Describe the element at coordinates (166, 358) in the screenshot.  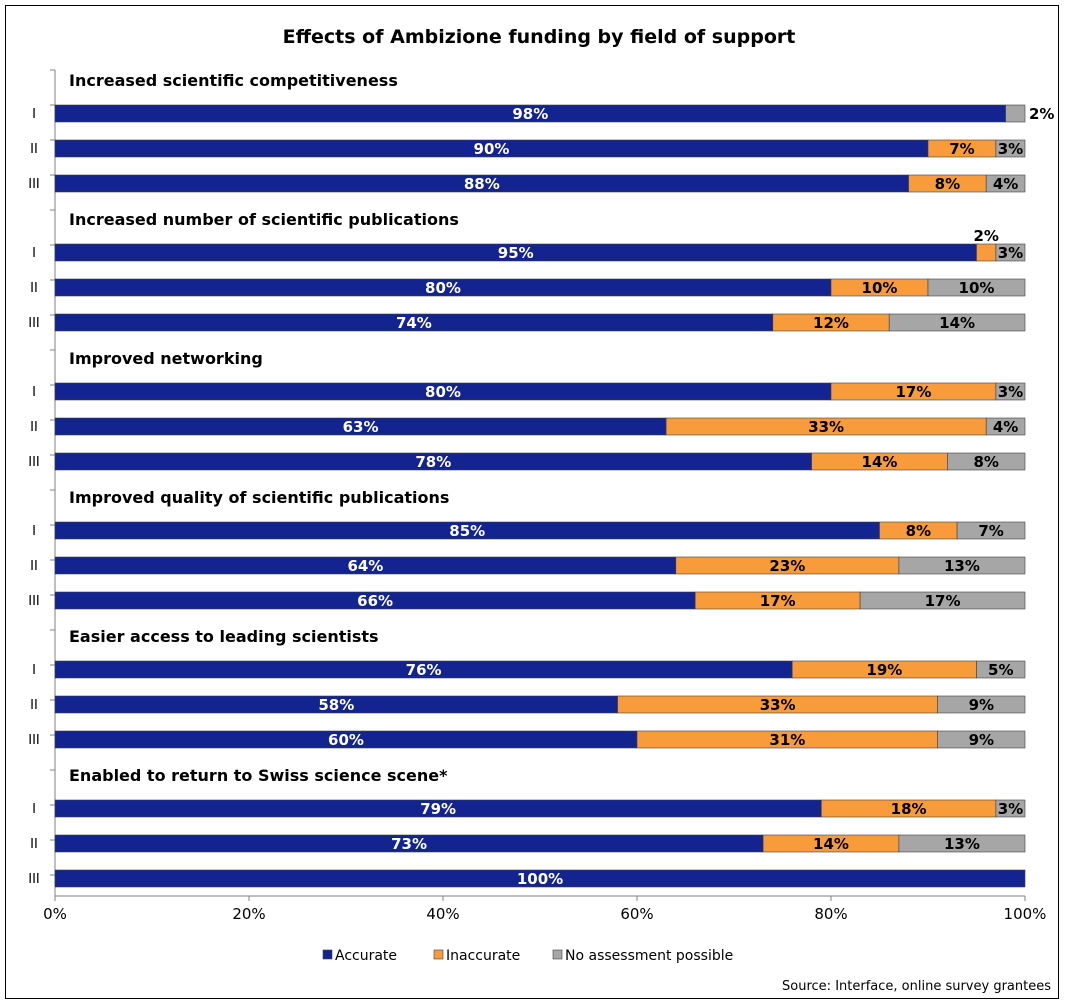
I see `group-title: Improved networking` at that location.